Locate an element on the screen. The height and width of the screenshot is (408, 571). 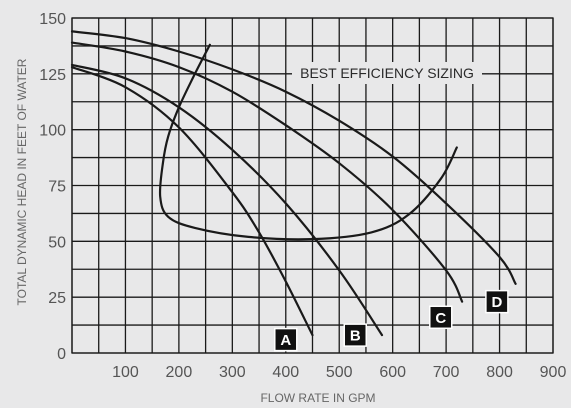
curve-label-c: C is located at coordinates (441, 317).